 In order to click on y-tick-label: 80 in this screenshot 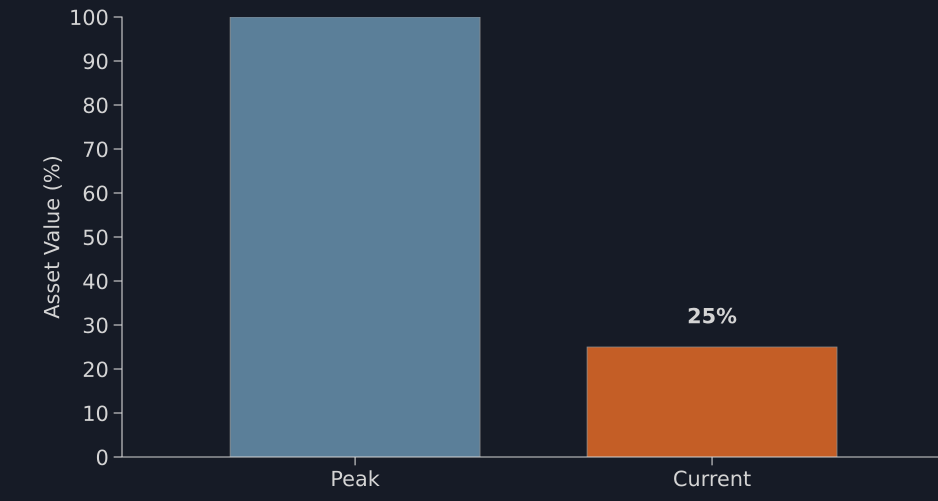, I will do `click(96, 105)`.